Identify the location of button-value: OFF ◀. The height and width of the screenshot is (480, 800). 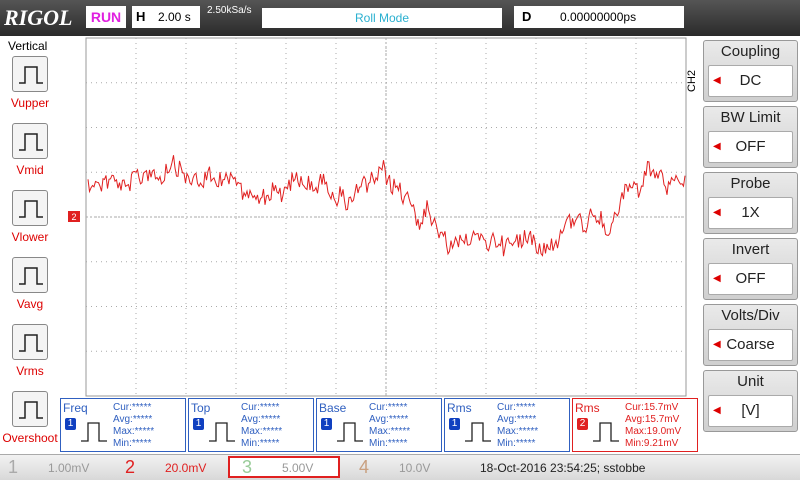
(750, 279).